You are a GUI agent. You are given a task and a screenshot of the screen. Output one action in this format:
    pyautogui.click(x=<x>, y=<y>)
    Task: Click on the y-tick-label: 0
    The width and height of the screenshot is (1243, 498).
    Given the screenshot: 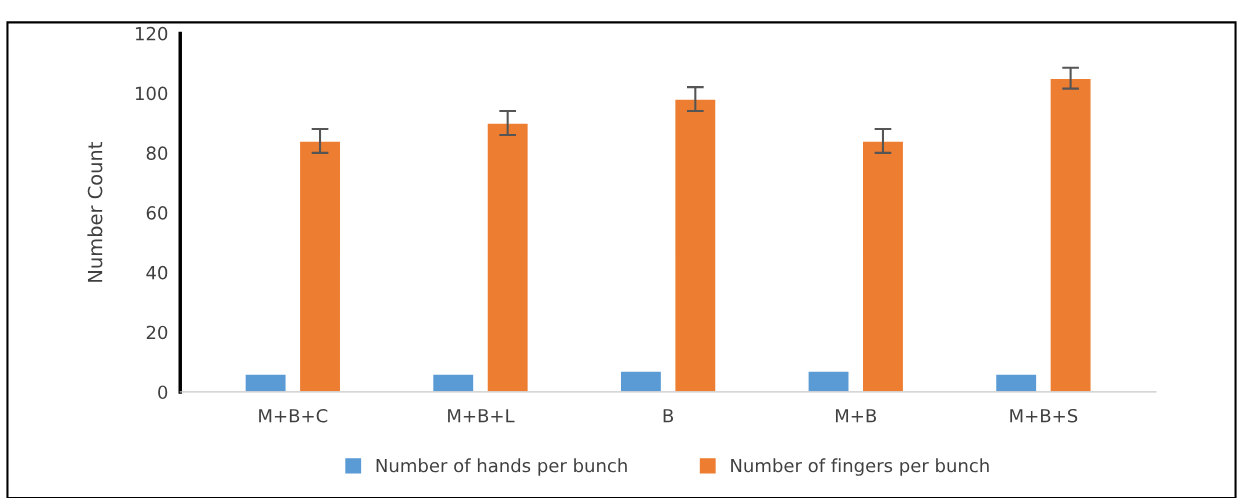 What is the action you would take?
    pyautogui.click(x=163, y=392)
    